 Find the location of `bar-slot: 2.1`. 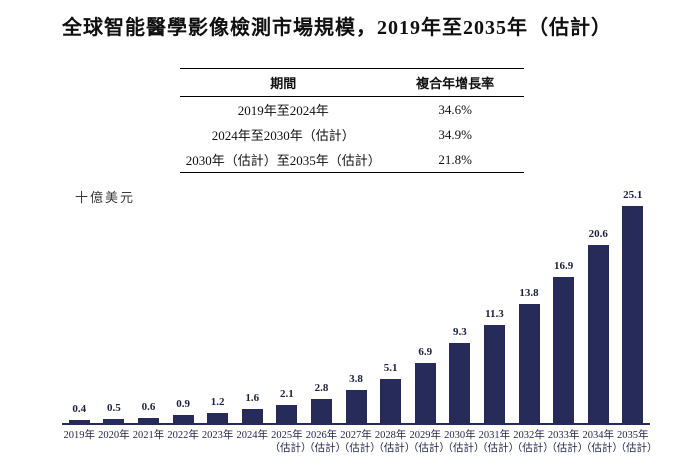

bar-slot: 2.1 is located at coordinates (287, 405).